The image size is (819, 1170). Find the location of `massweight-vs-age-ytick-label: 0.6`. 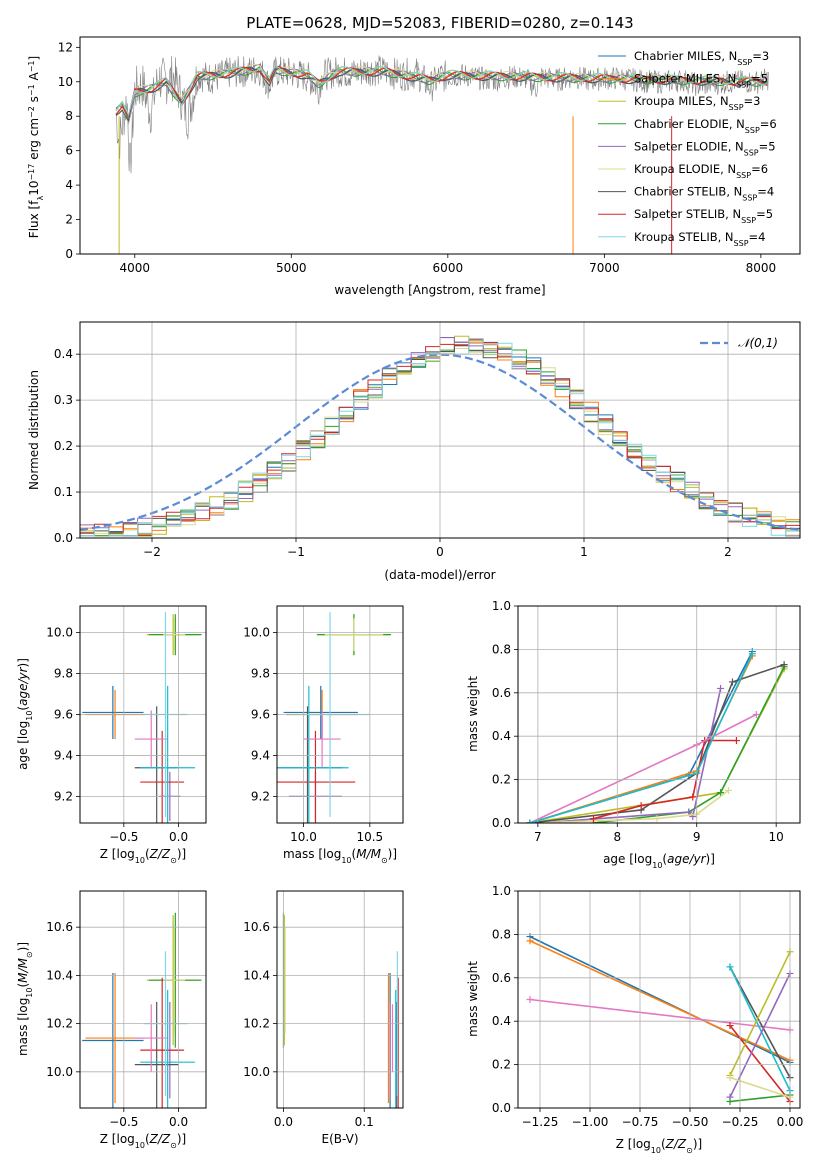

massweight-vs-age-ytick-label: 0.6 is located at coordinates (501, 693).